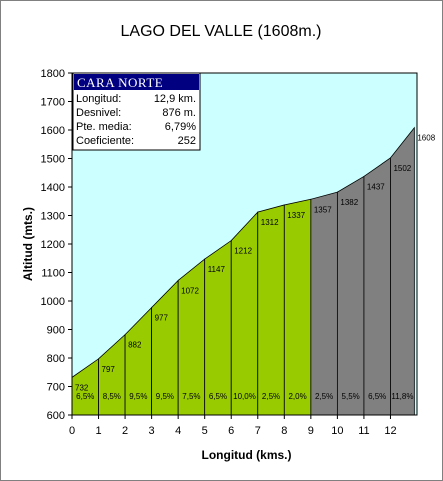  What do you see at coordinates (258, 431) in the screenshot?
I see `x-tick-label-7: 7` at bounding box center [258, 431].